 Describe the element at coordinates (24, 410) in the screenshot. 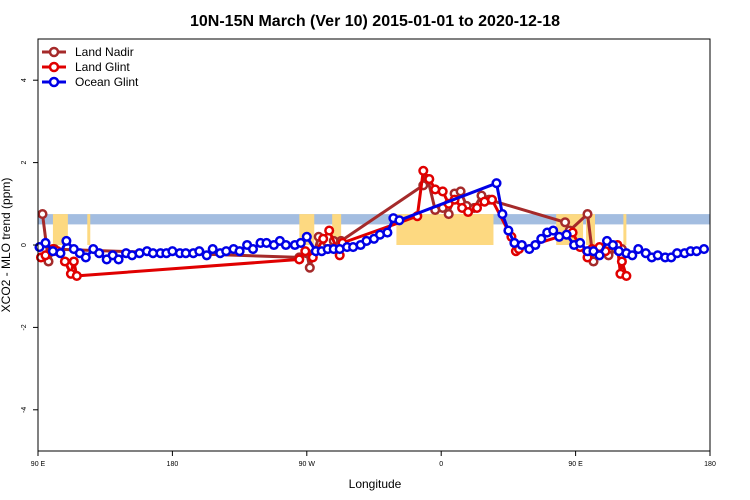

I see `y-tick-label: -4` at that location.